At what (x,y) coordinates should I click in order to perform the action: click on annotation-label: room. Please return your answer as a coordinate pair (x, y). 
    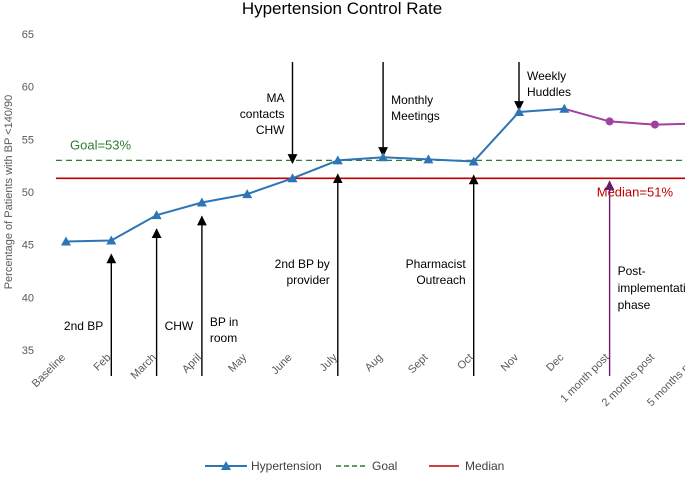
    Looking at the image, I should click on (223, 338).